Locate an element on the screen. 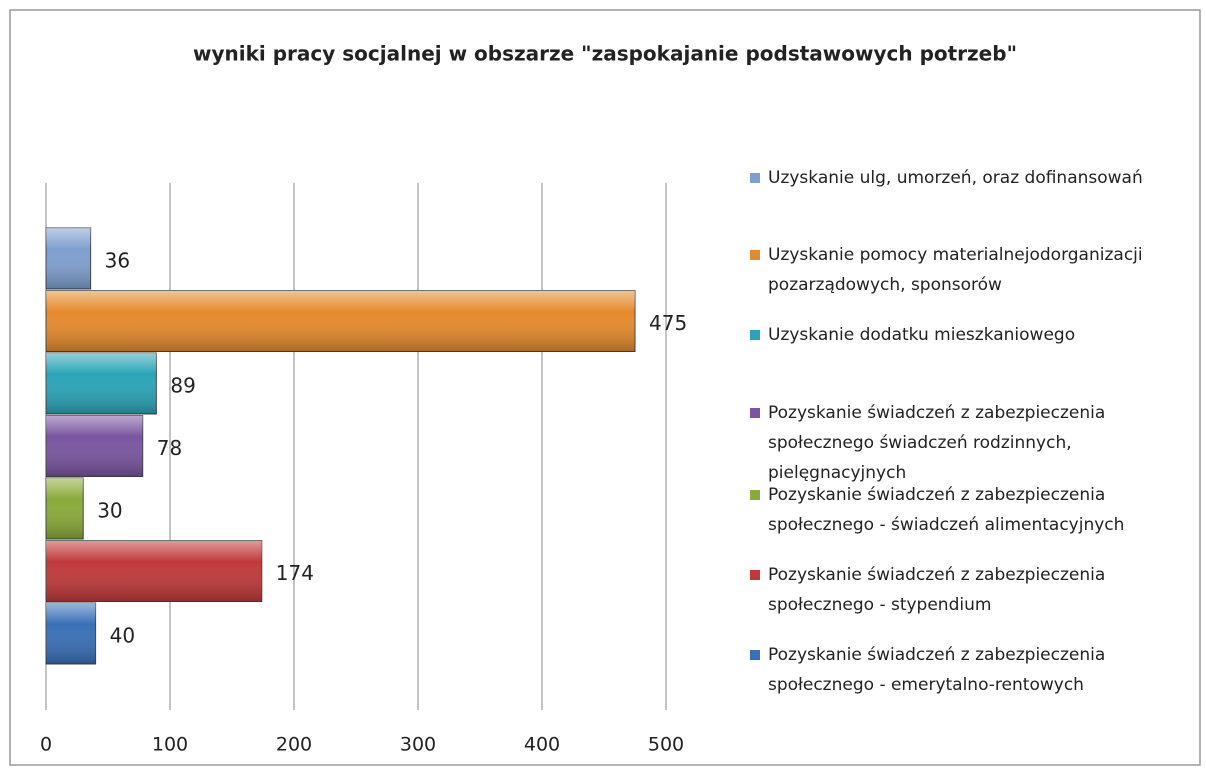 Image resolution: width=1206 pixels, height=771 pixels. data-label: 174 is located at coordinates (295, 573).